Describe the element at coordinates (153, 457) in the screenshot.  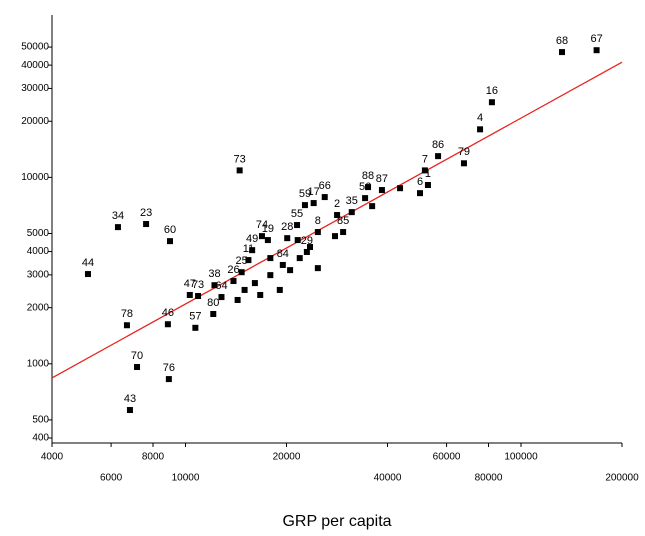
I see `x-tick-label: 8000` at that location.